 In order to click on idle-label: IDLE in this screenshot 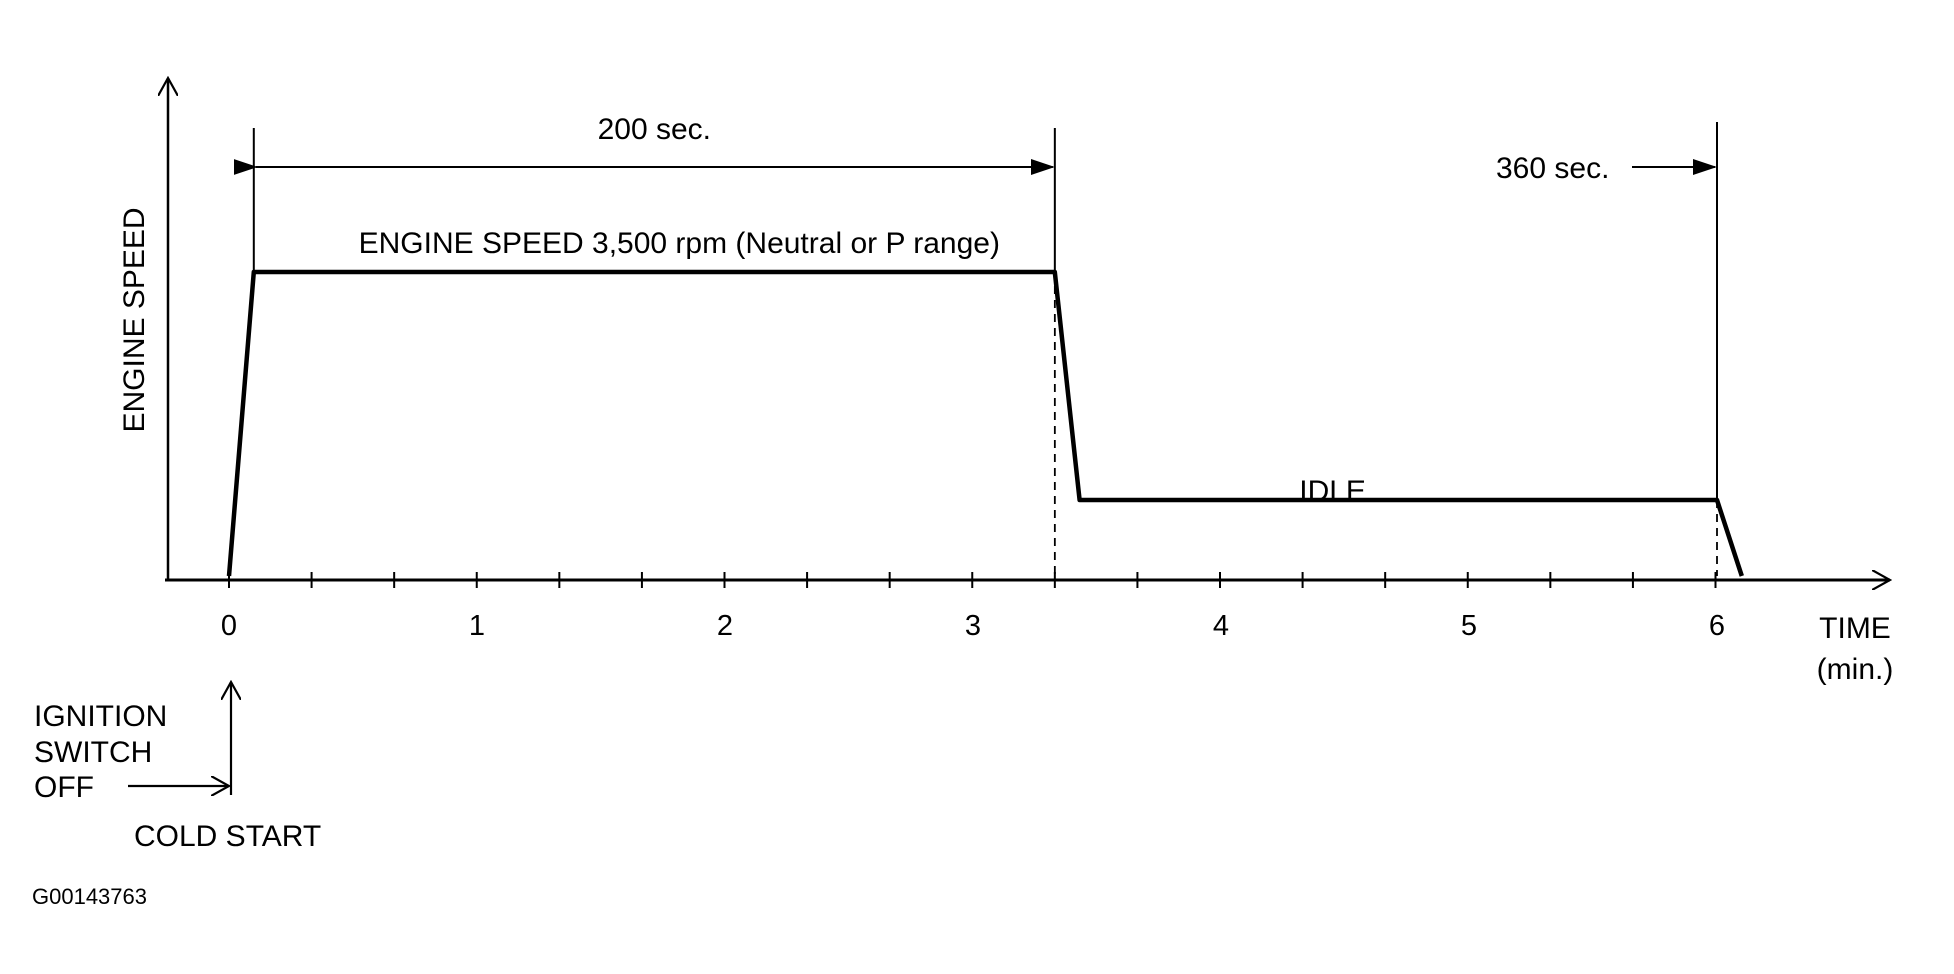, I will do `click(1332, 491)`.